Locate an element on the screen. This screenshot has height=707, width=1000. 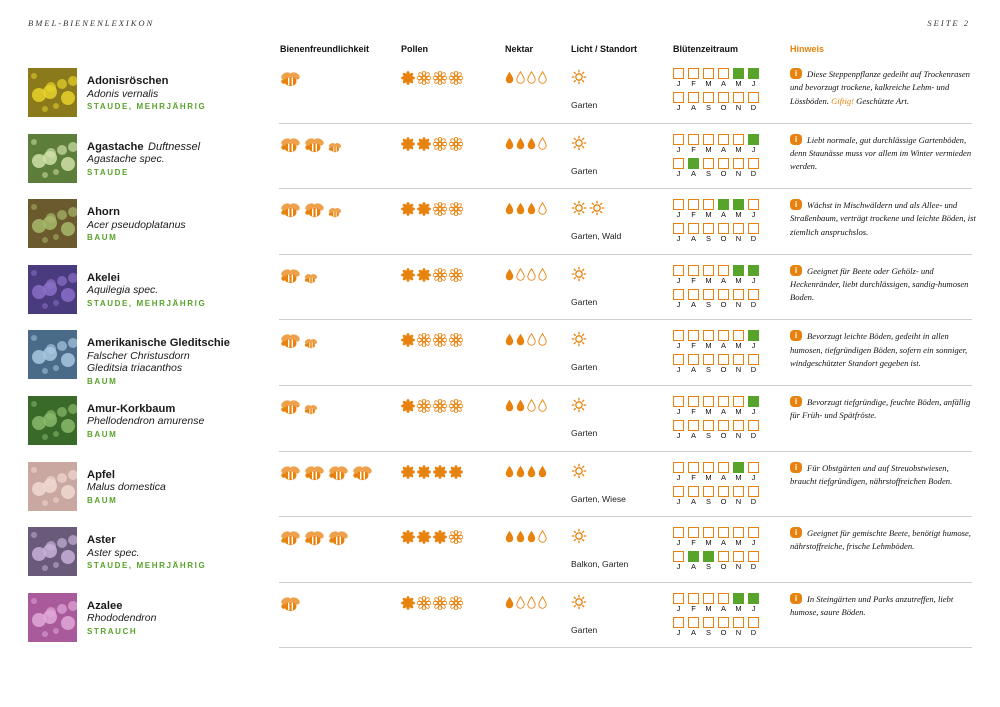
column-header-light: Licht / Standort is located at coordinates (604, 49).